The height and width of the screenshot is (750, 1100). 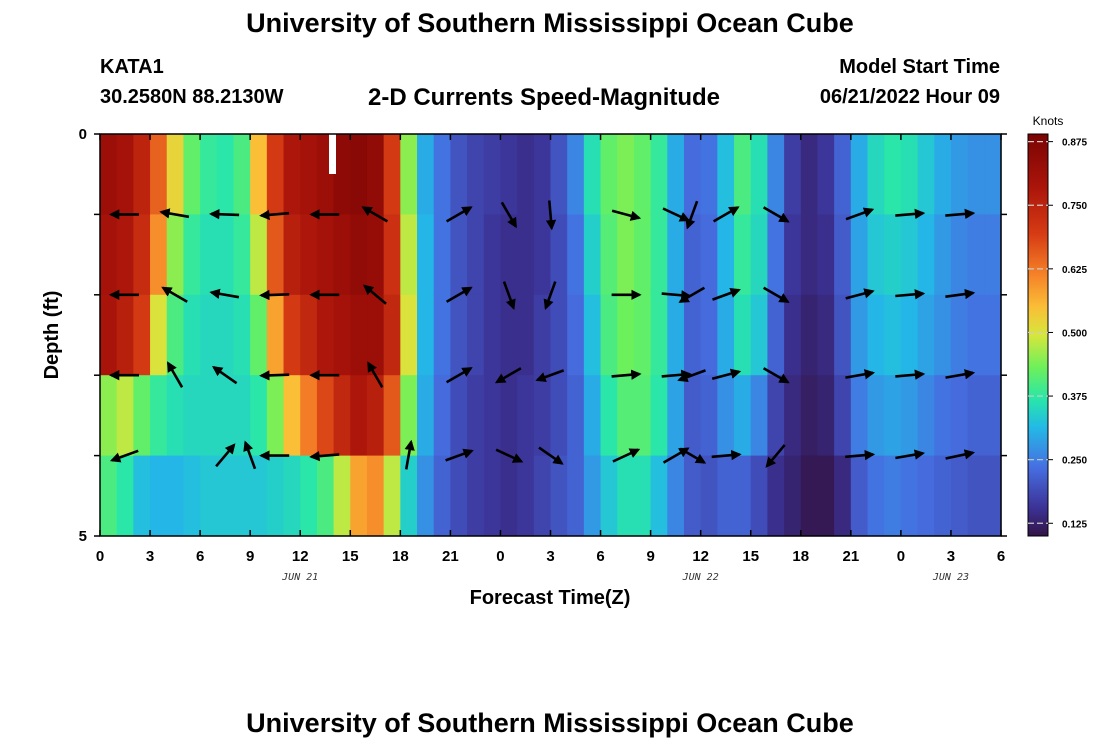 What do you see at coordinates (192, 97) in the screenshot?
I see `station-coords: 30.2580N 88.2130W` at bounding box center [192, 97].